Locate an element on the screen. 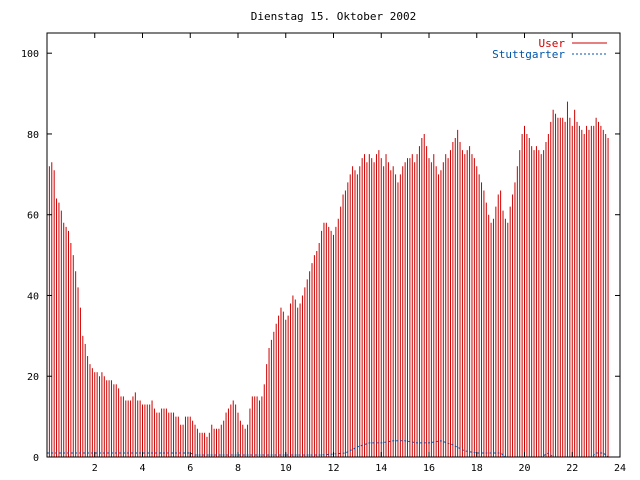  y-tick-label: 100 is located at coordinates (30, 54).